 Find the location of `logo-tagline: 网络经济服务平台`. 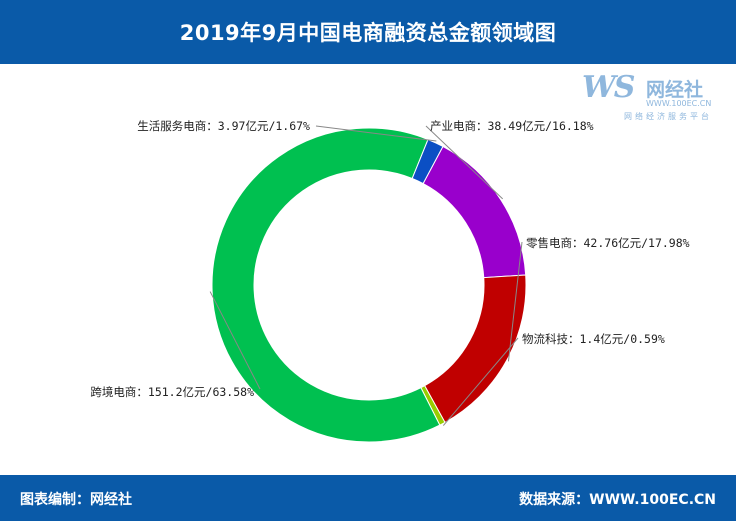

logo-tagline: 网络经济服务平台 is located at coordinates (668, 116).